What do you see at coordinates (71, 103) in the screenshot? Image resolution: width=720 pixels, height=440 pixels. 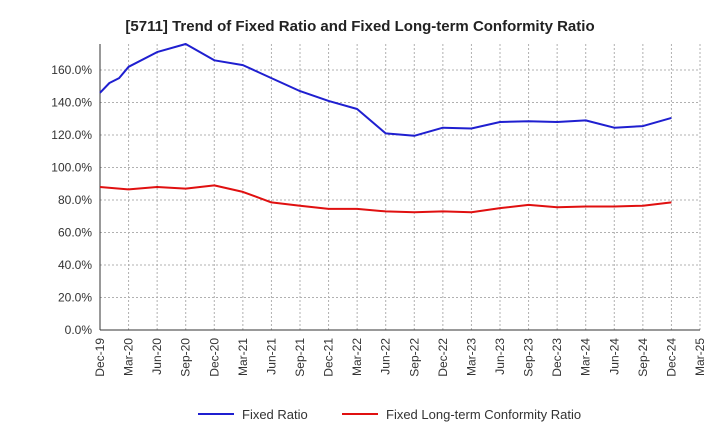 I see `y-tick-label: 140.0%` at bounding box center [71, 103].